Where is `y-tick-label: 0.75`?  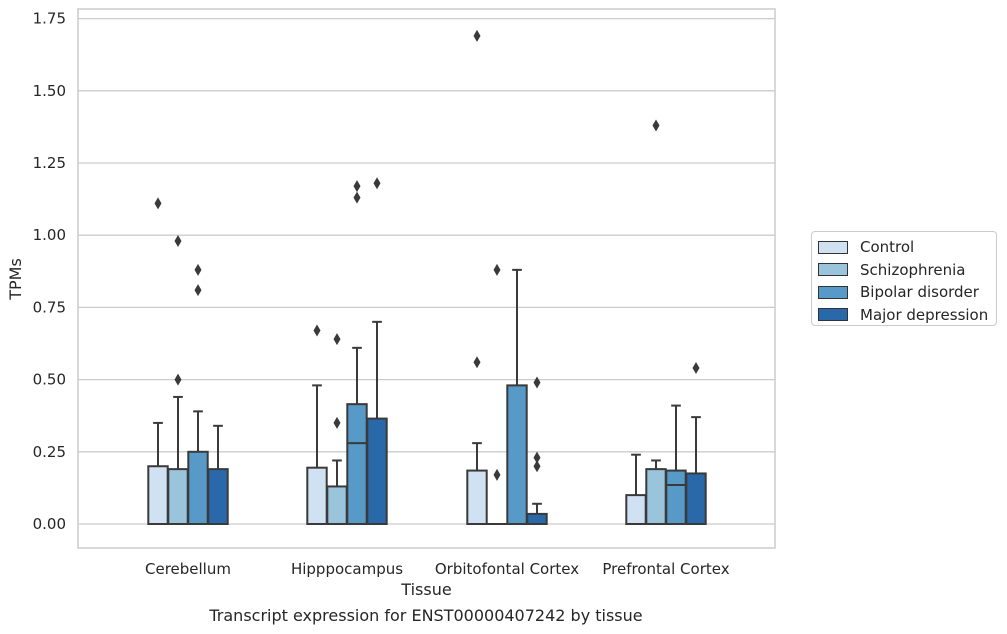
y-tick-label: 0.75 is located at coordinates (49, 307).